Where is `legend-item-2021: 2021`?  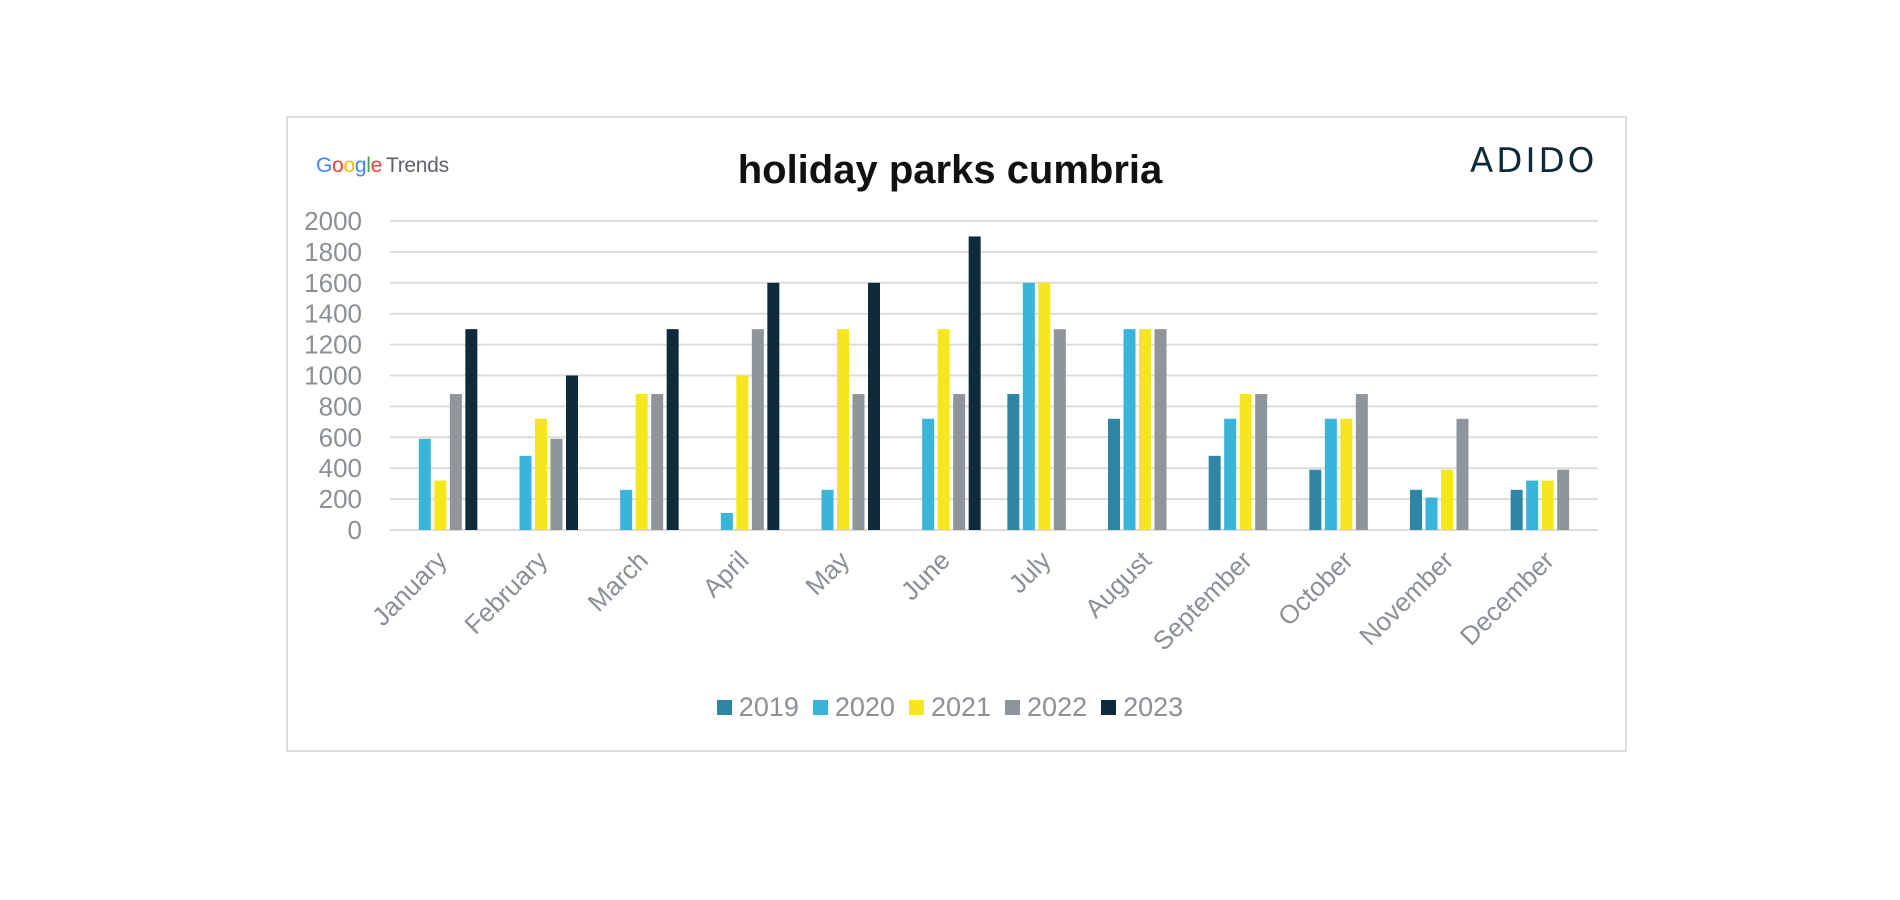 legend-item-2021: 2021 is located at coordinates (950, 707).